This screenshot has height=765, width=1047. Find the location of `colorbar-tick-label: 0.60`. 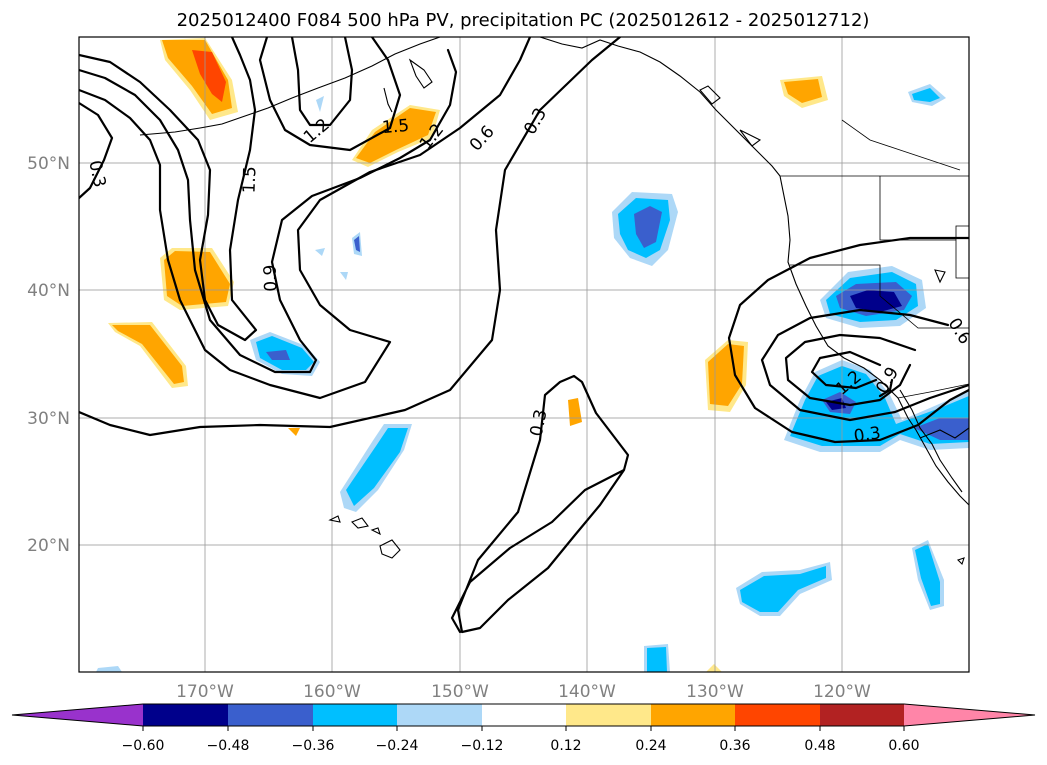

colorbar-tick-label: 0.60 is located at coordinates (903, 746).